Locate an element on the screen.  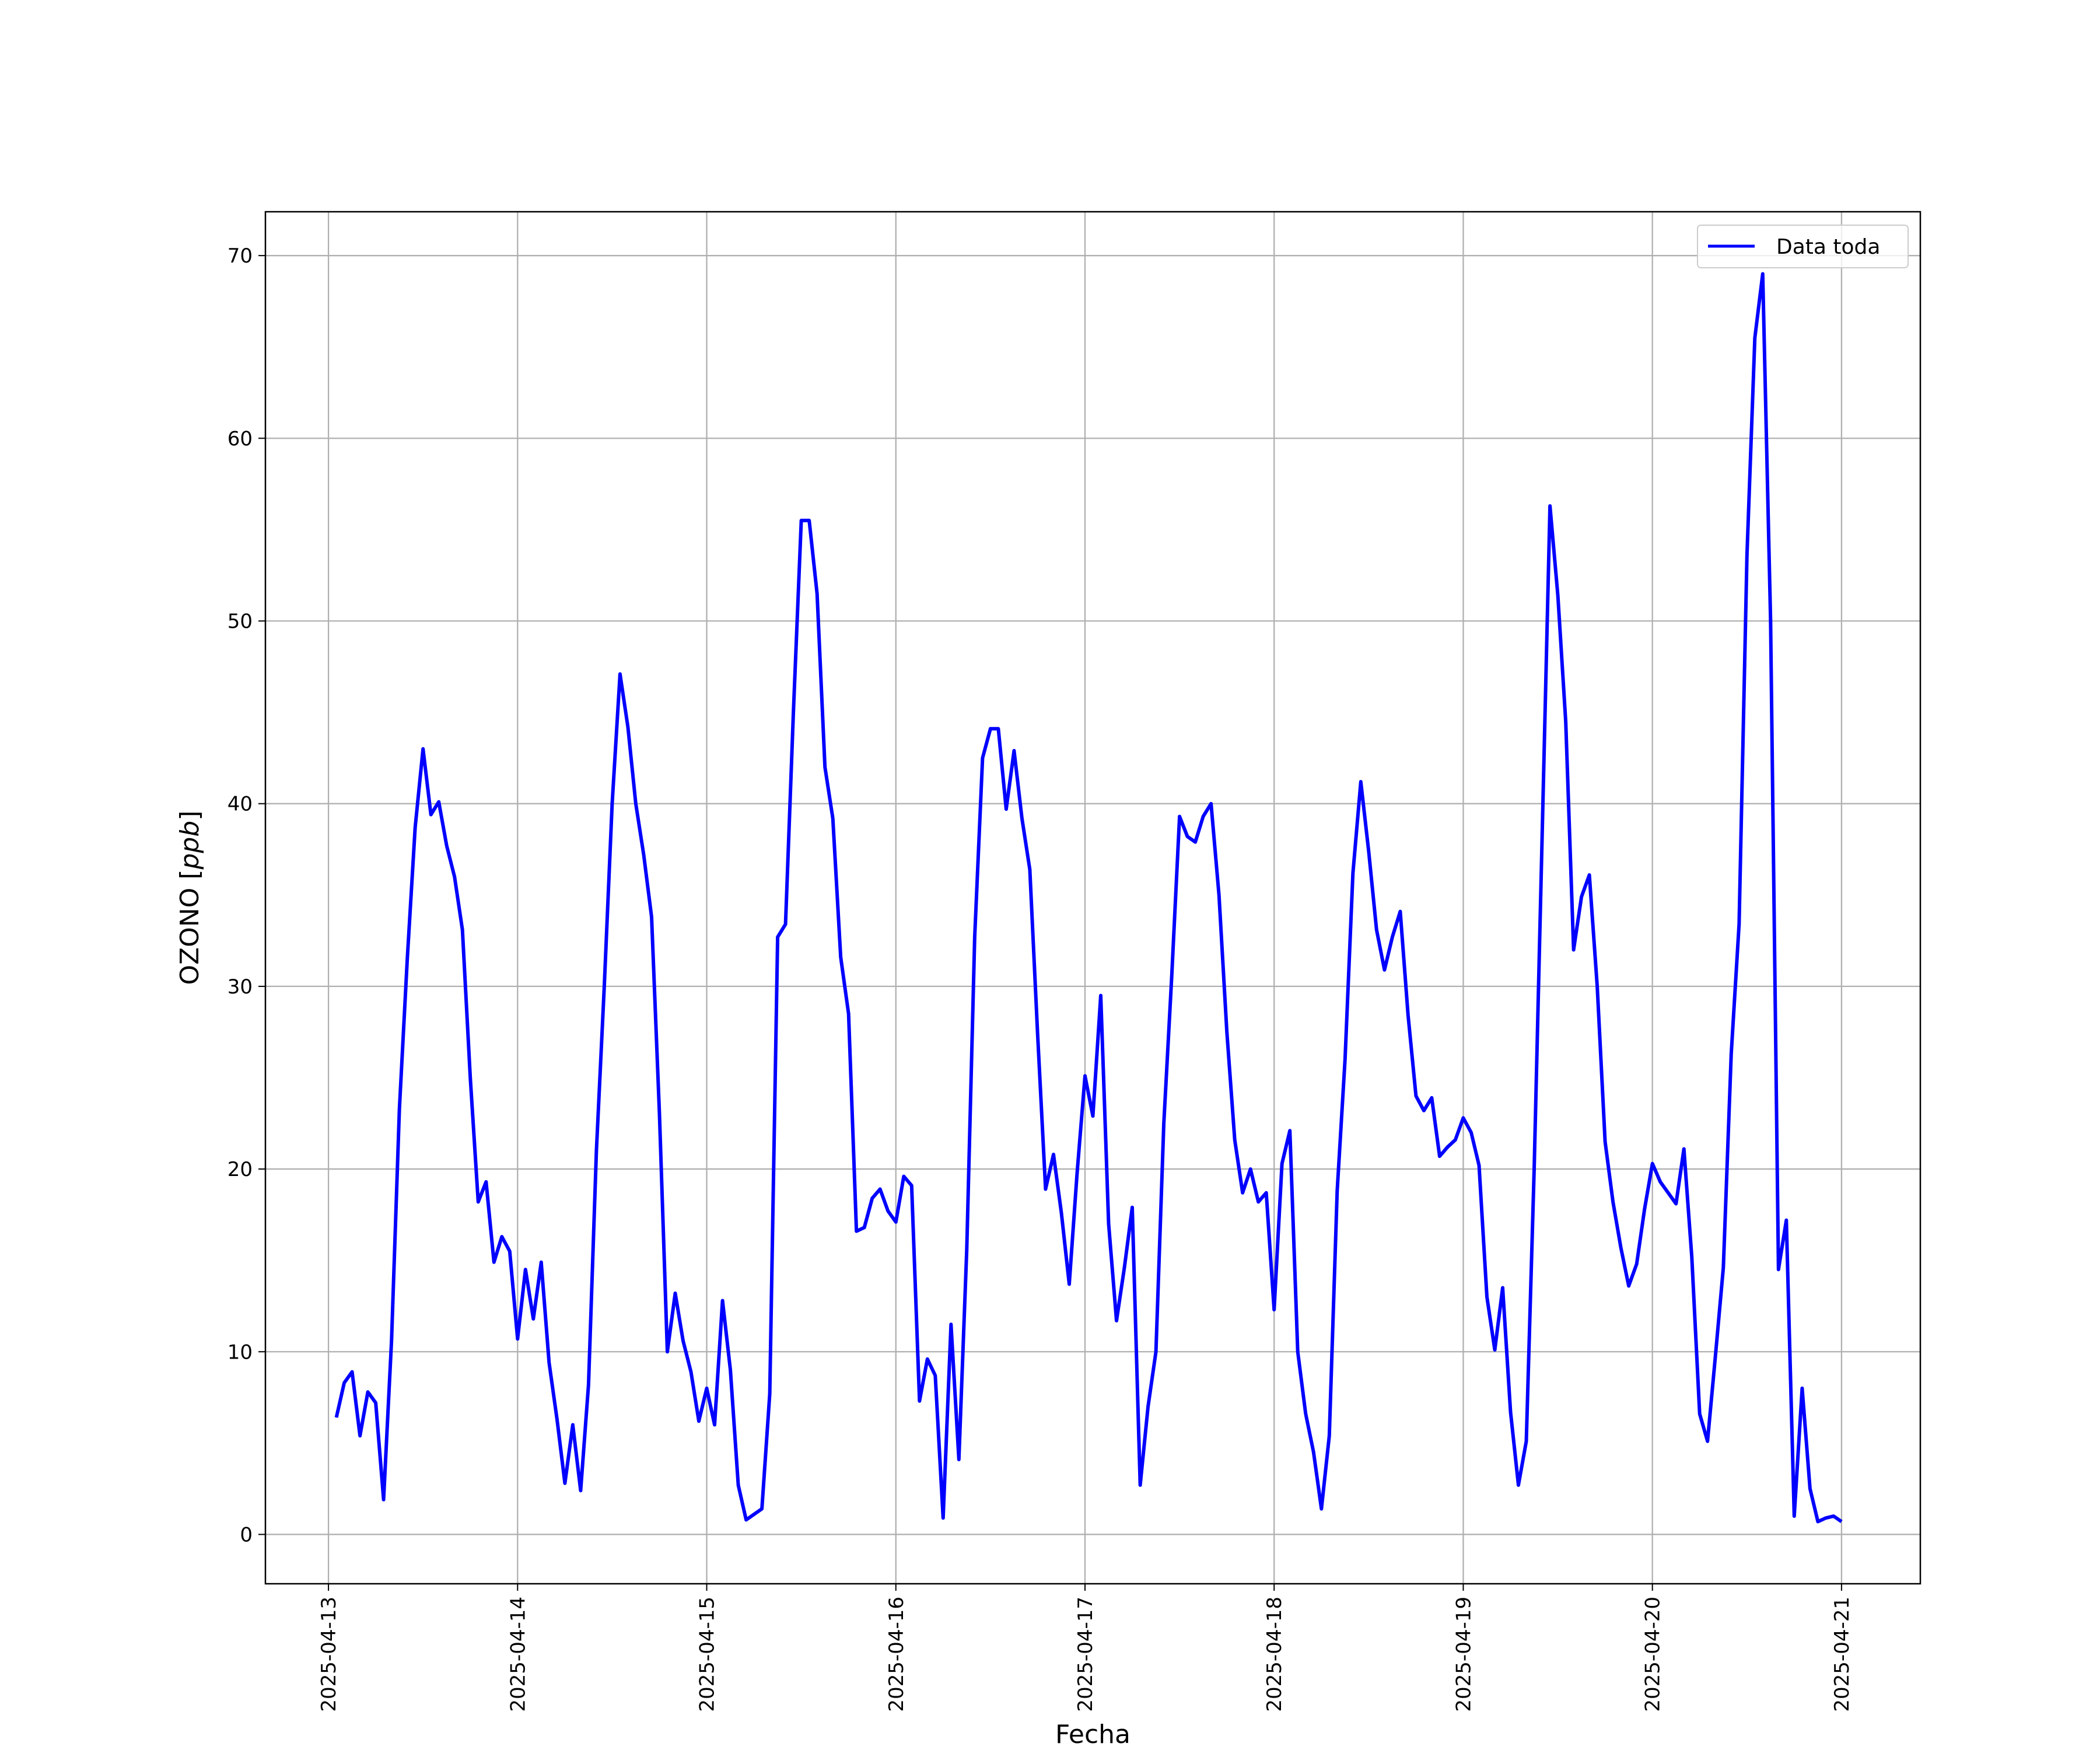
y-tick-label: 60 is located at coordinates (240, 438).